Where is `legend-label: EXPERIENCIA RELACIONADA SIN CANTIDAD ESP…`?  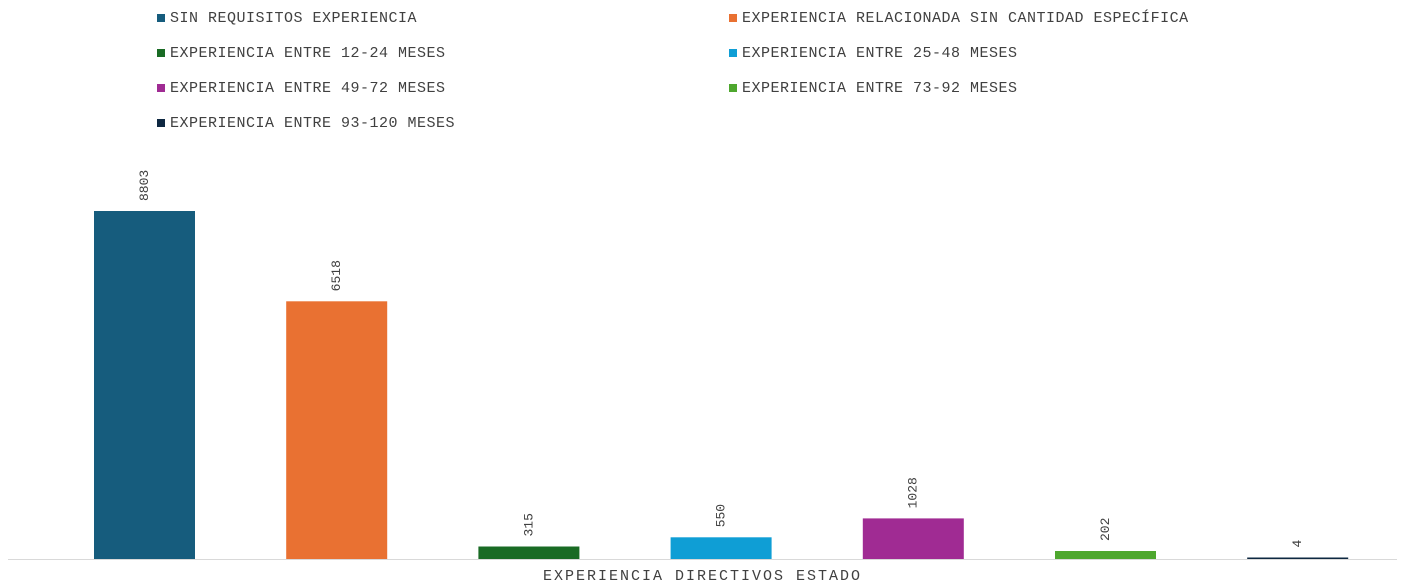 legend-label: EXPERIENCIA RELACIONADA SIN CANTIDAD ESP… is located at coordinates (965, 18).